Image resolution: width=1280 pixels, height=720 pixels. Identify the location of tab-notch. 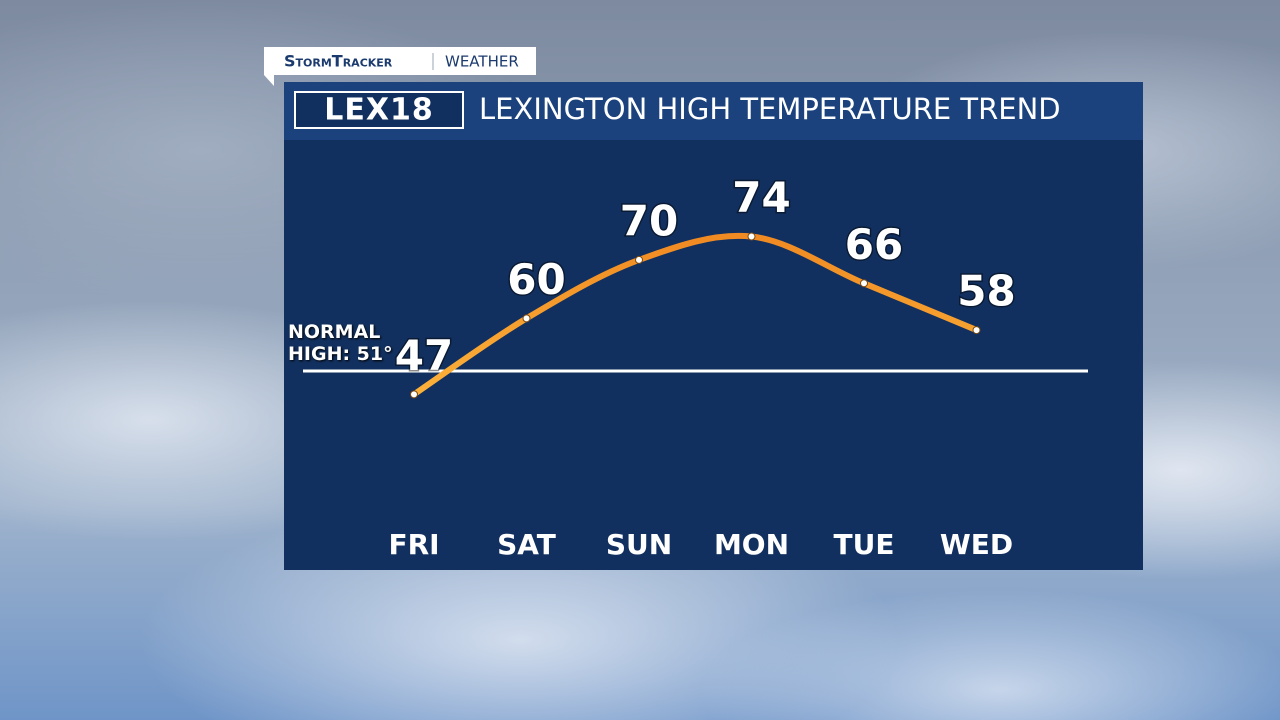
(269, 80).